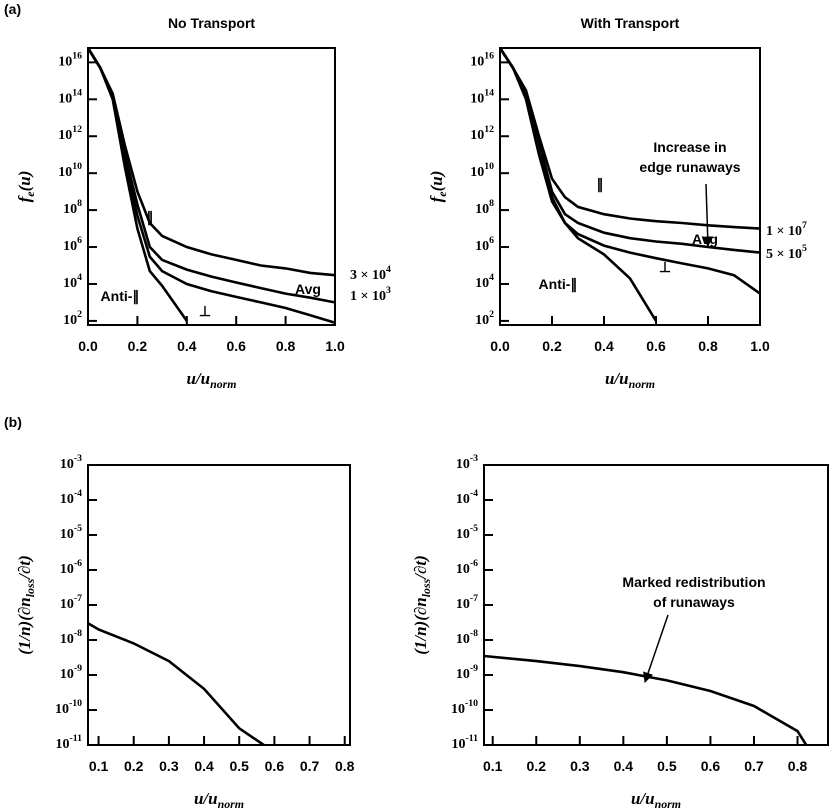 The height and width of the screenshot is (812, 834). I want to click on y-tick-label: 102​, so click(484, 318).